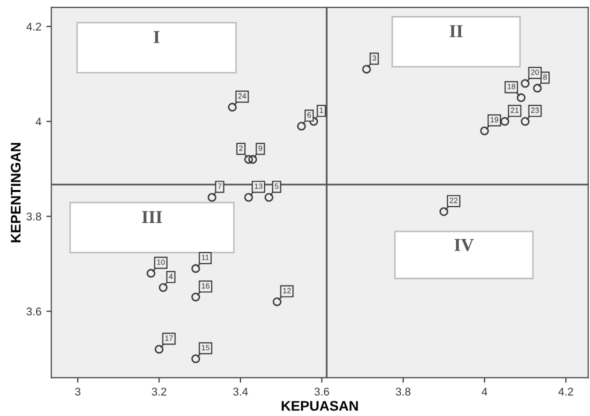 Image resolution: width=590 pixels, height=416 pixels. I want to click on x-axis-title: KEPUASAN, so click(320, 405).